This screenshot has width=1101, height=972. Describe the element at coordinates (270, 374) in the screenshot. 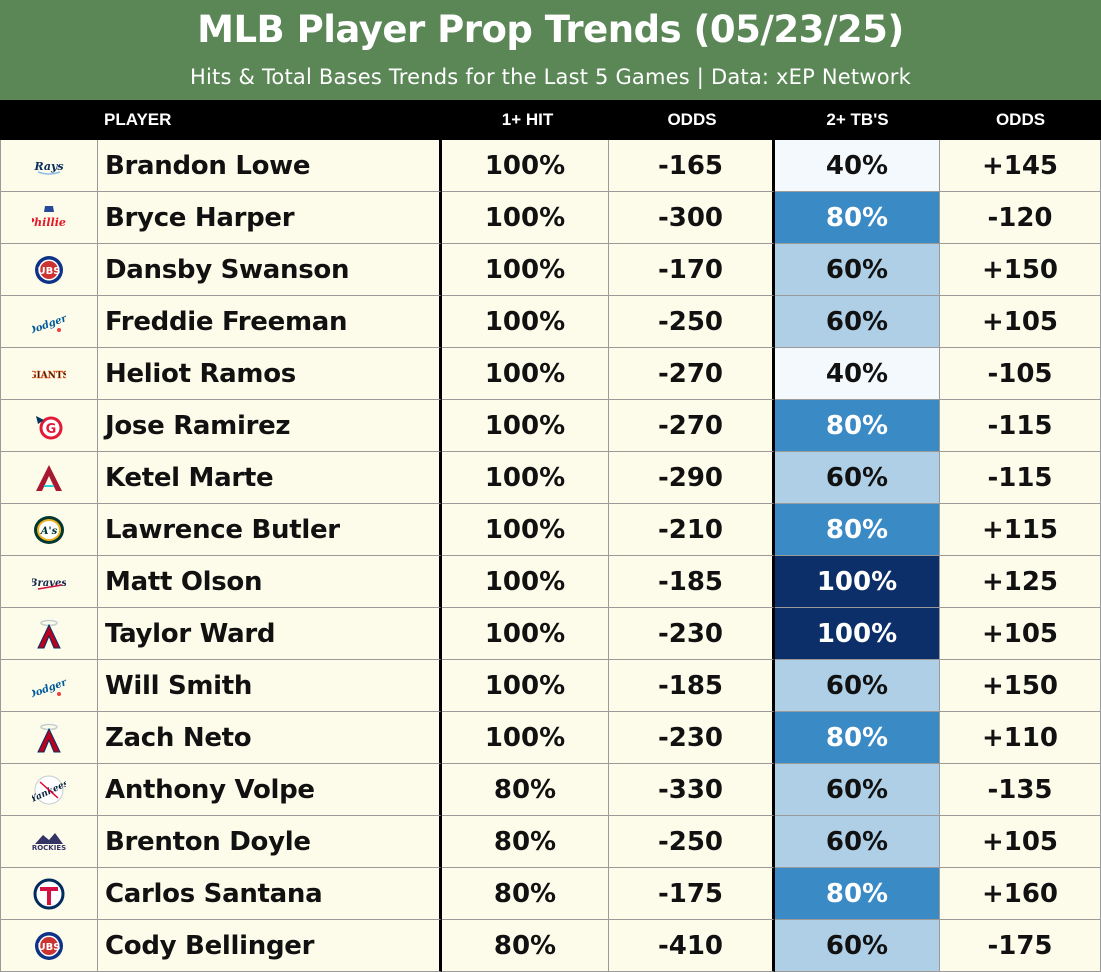

I see `player-name: Heliot Ramos` at that location.